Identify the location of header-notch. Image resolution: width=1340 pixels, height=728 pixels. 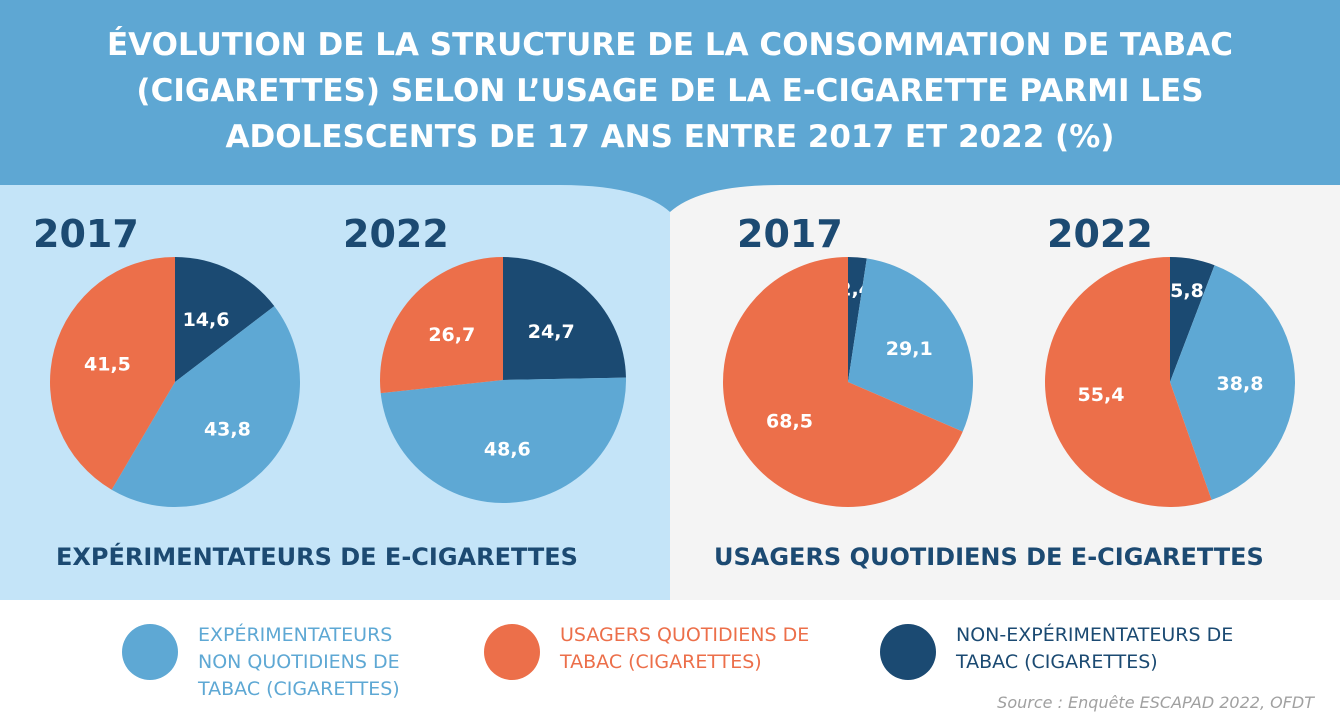
(670, 198).